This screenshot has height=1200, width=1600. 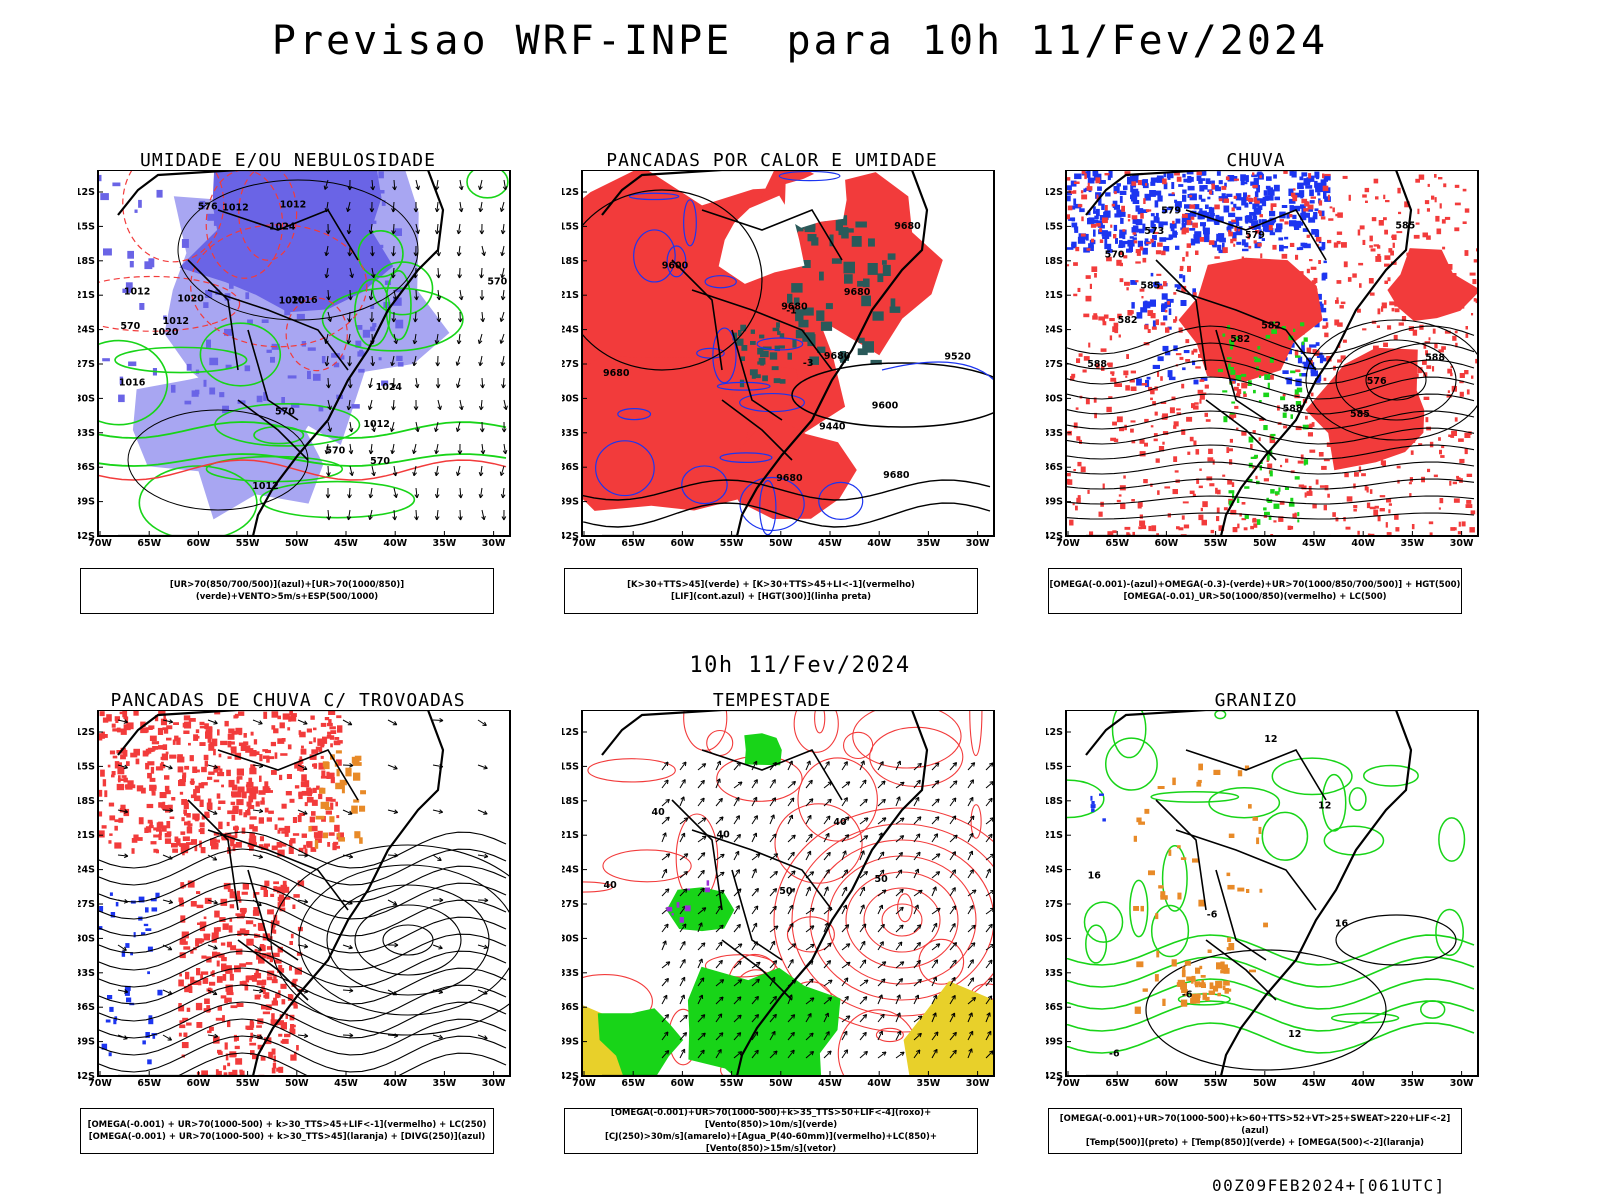 I want to click on map-field-layer, so click(x=1272, y=353).